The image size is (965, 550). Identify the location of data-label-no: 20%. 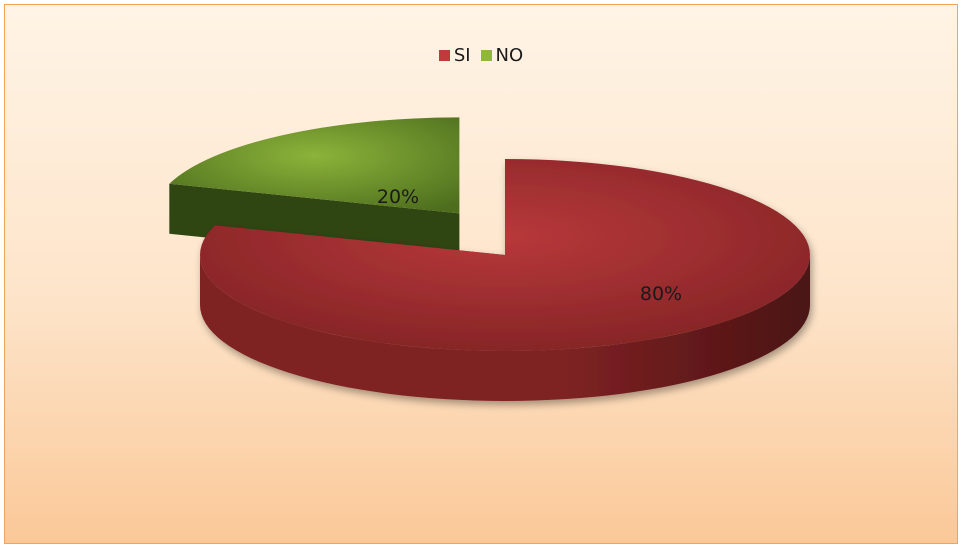
(398, 197).